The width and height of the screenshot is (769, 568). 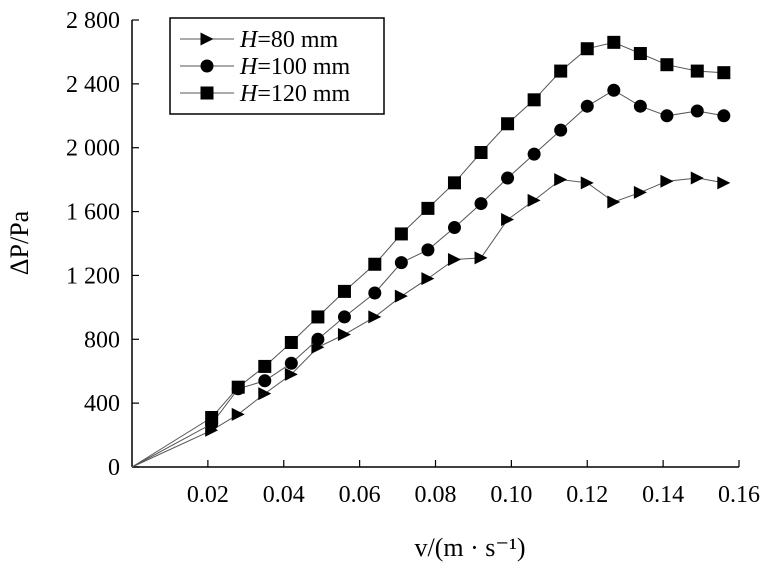 I want to click on x-tick-label: 0.04, so click(x=284, y=495).